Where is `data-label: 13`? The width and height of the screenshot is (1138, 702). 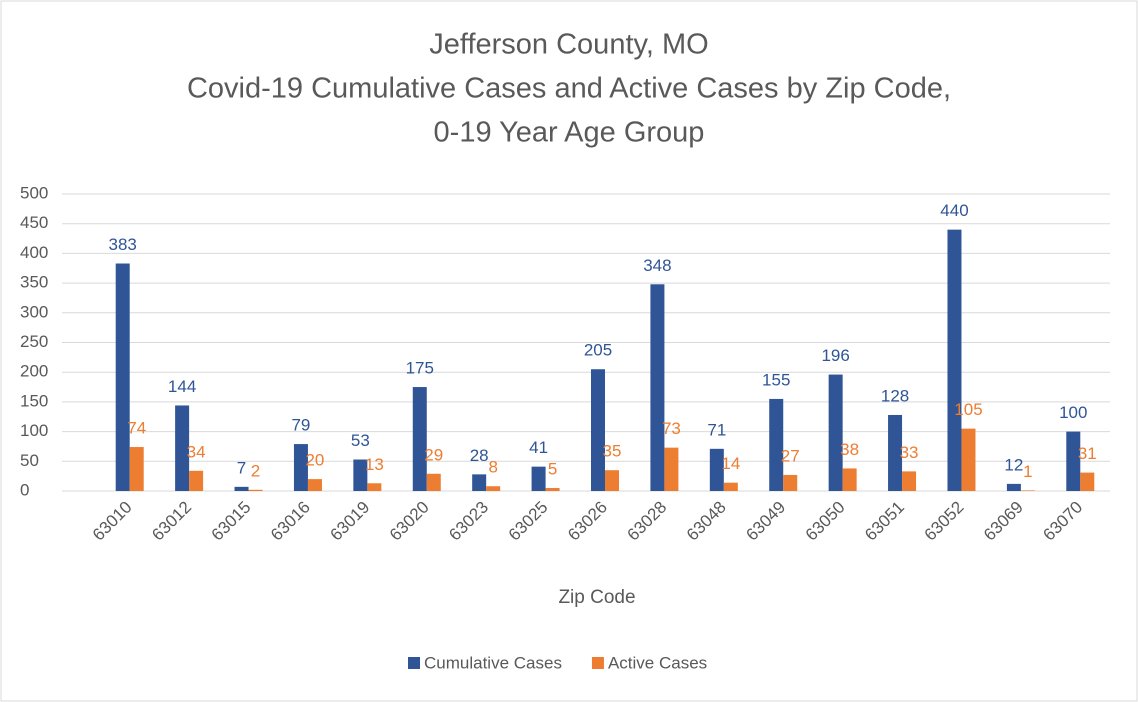 data-label: 13 is located at coordinates (374, 464).